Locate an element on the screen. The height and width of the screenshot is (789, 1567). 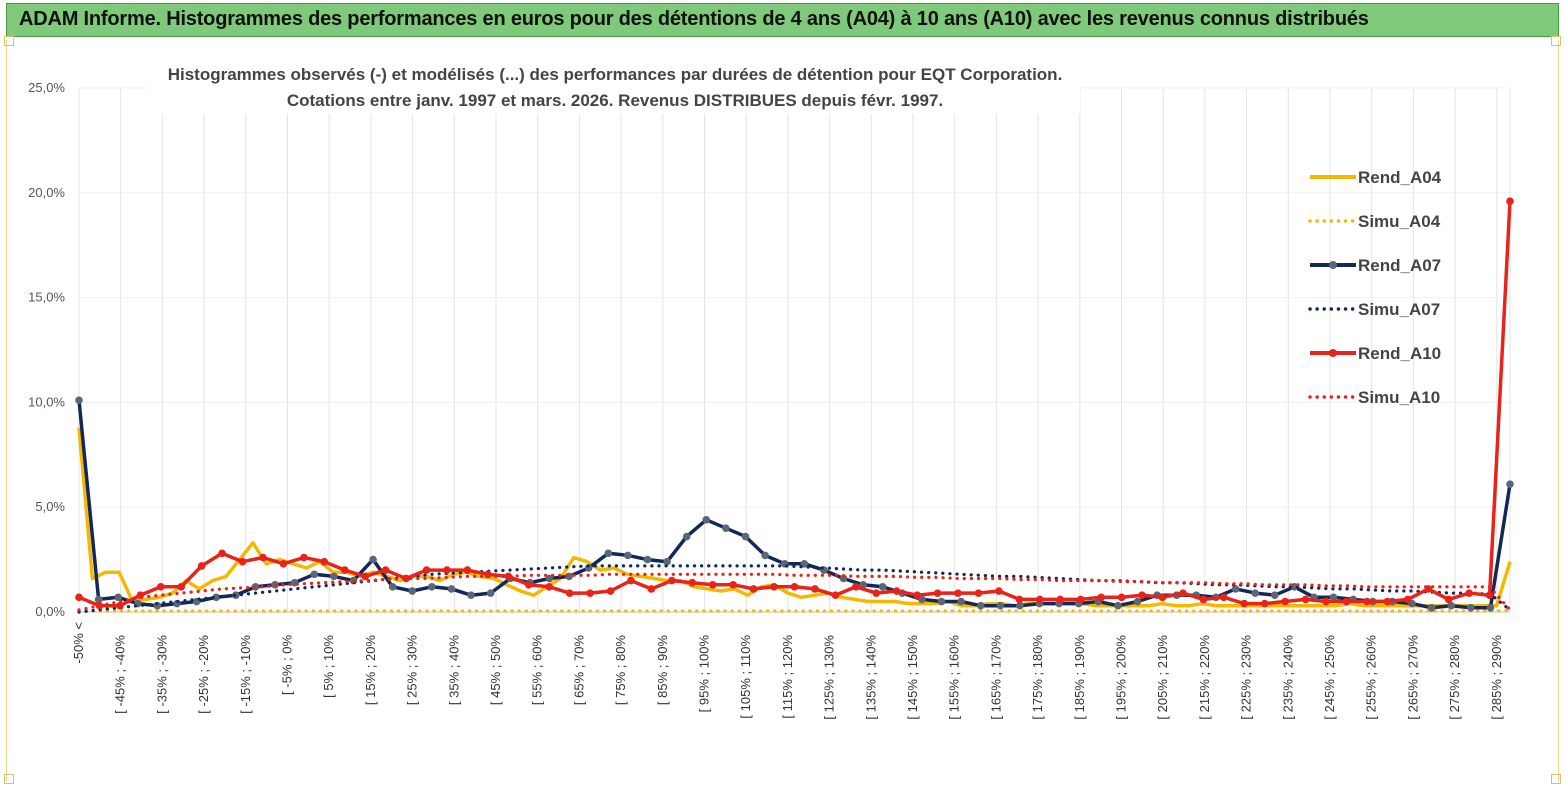
y-tick-label: 15,0% is located at coordinates (46, 297).